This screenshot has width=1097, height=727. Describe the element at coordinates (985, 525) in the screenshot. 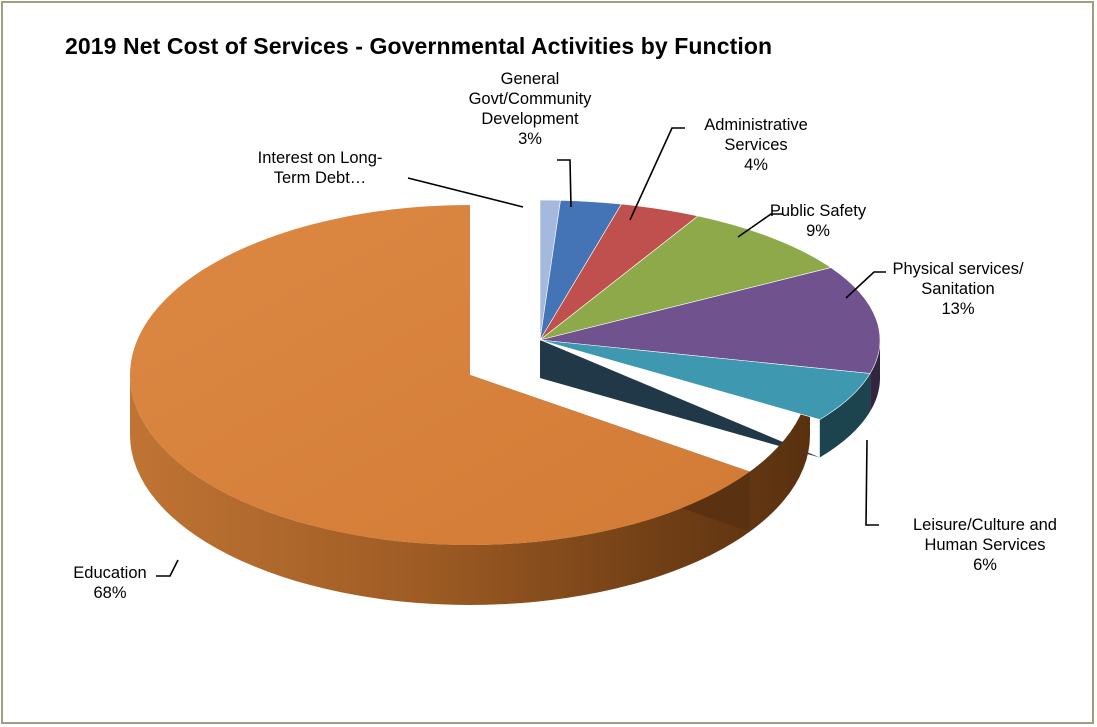

I see `slice-label-line: Leisure/Culture and` at that location.